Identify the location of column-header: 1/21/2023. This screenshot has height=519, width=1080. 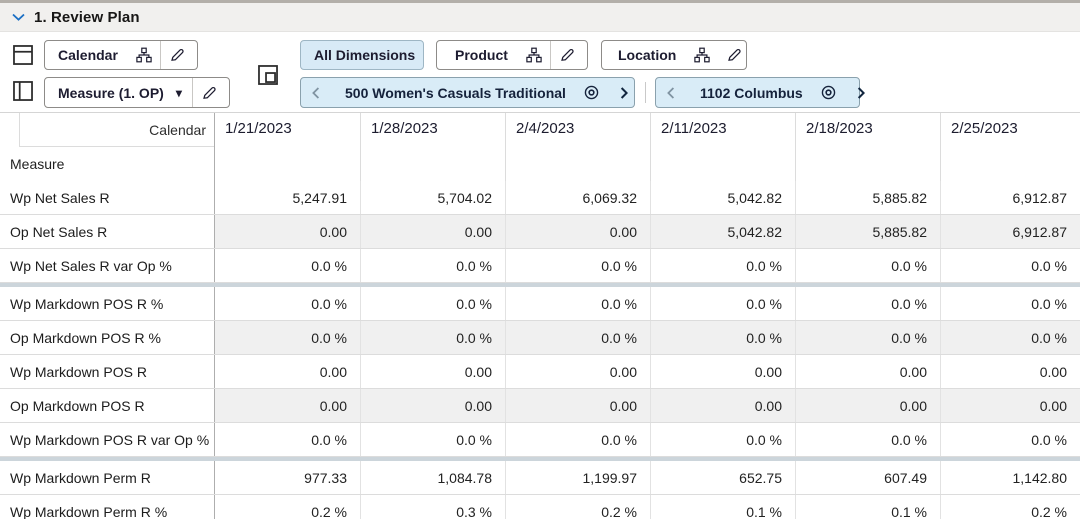
(258, 128).